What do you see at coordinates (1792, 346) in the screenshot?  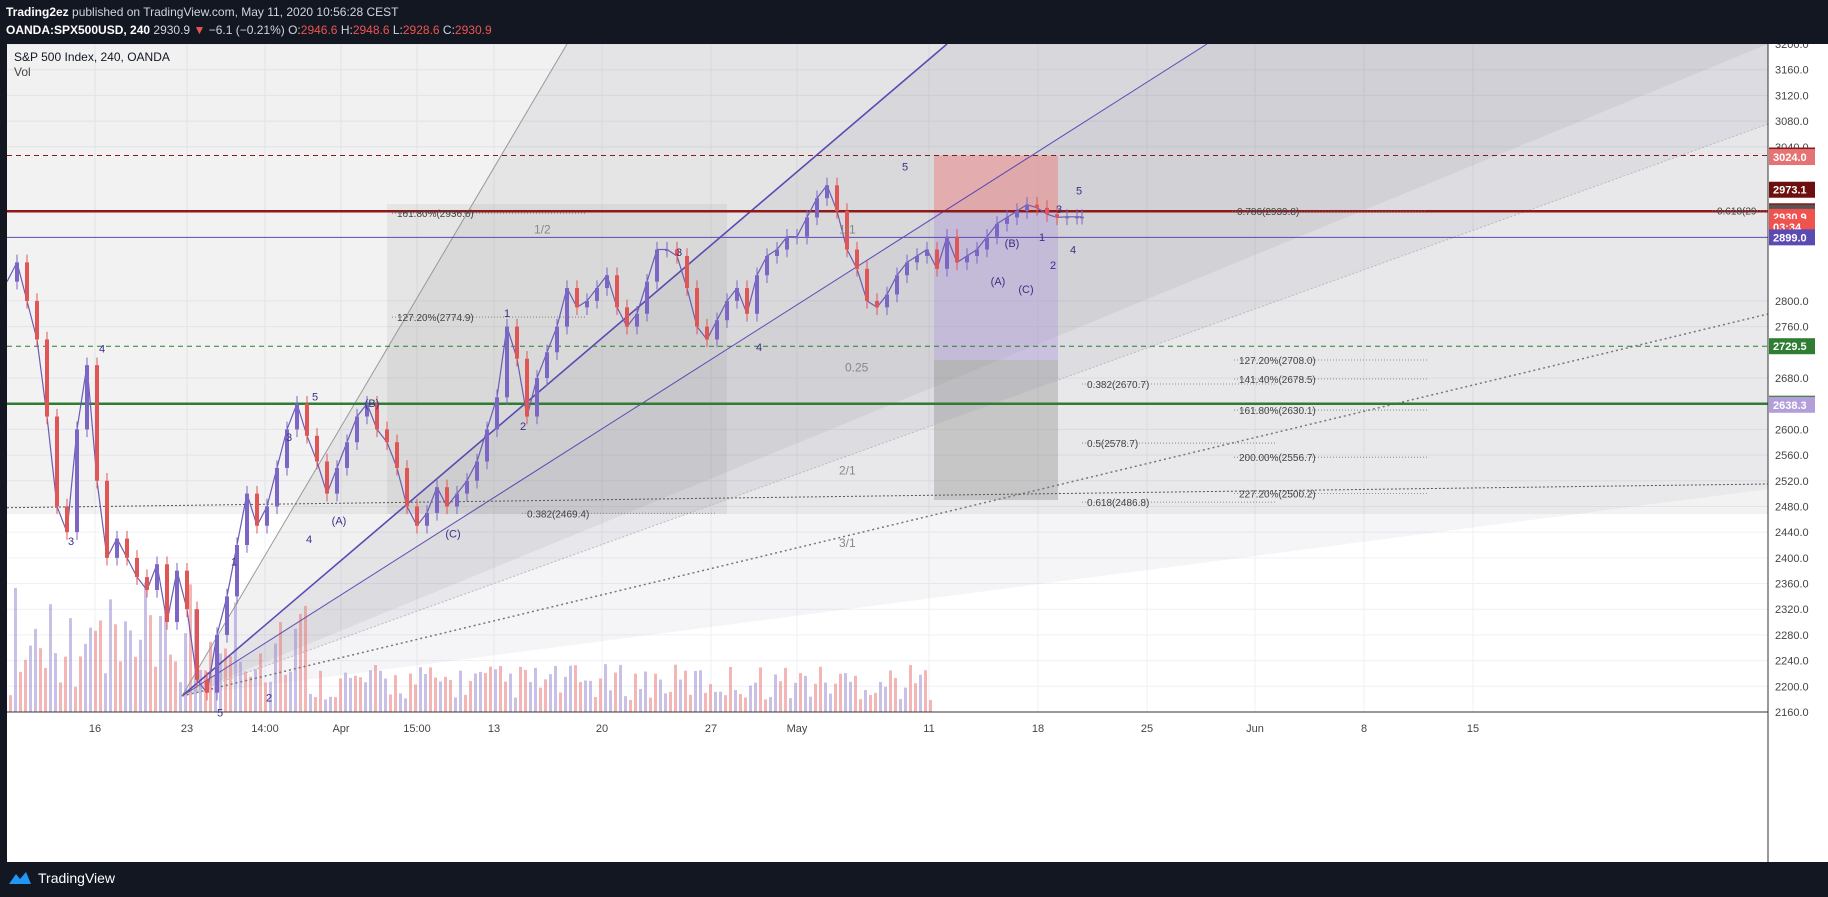 I see `price-badge` at bounding box center [1792, 346].